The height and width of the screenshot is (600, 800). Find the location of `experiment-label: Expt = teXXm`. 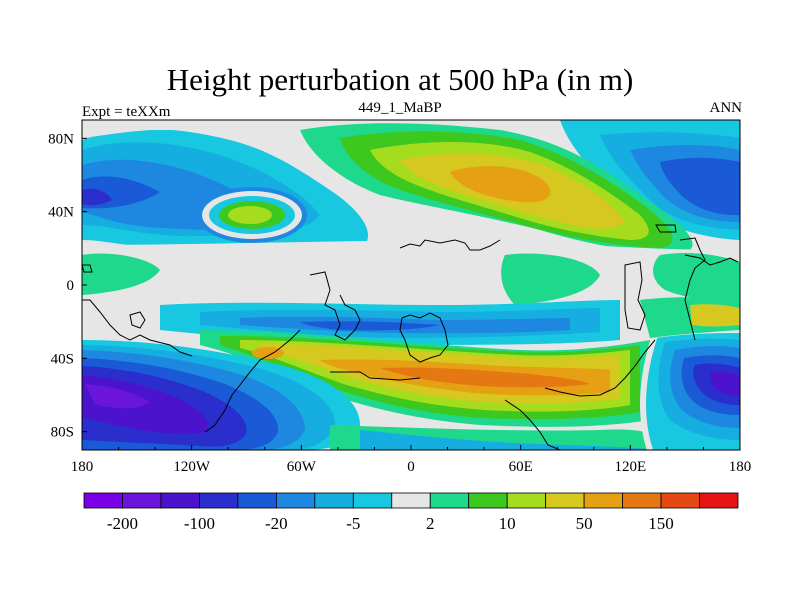

experiment-label: Expt = teXXm is located at coordinates (126, 112).